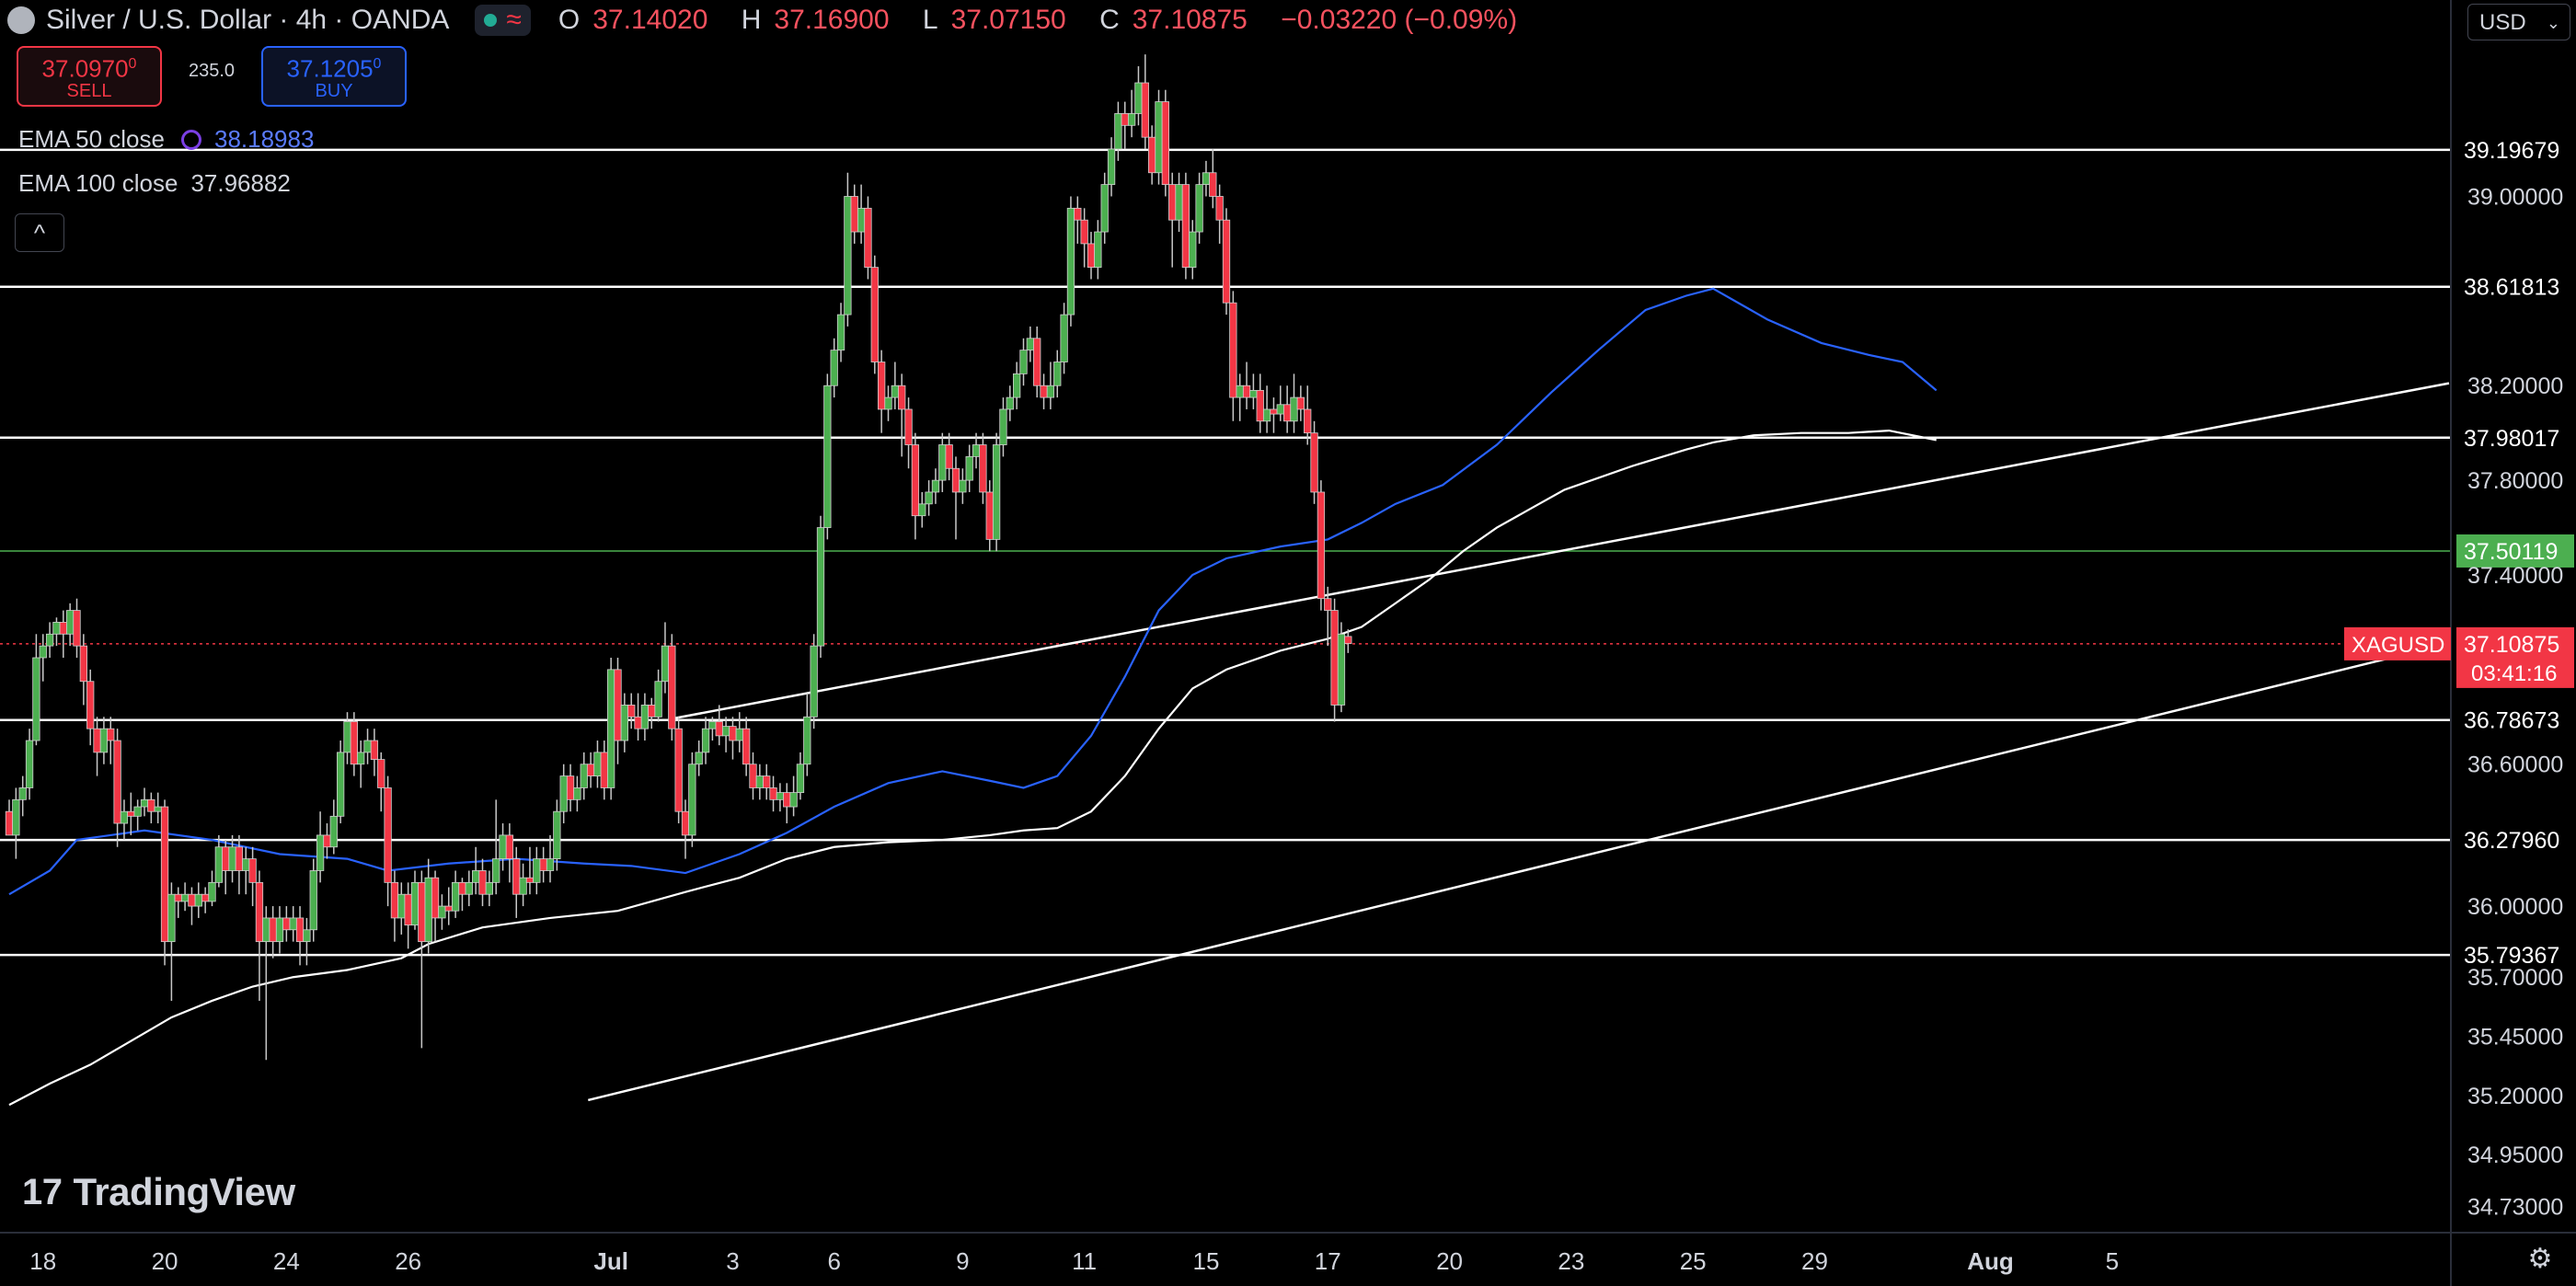  What do you see at coordinates (503, 20) in the screenshot?
I see `market-status: ≈` at bounding box center [503, 20].